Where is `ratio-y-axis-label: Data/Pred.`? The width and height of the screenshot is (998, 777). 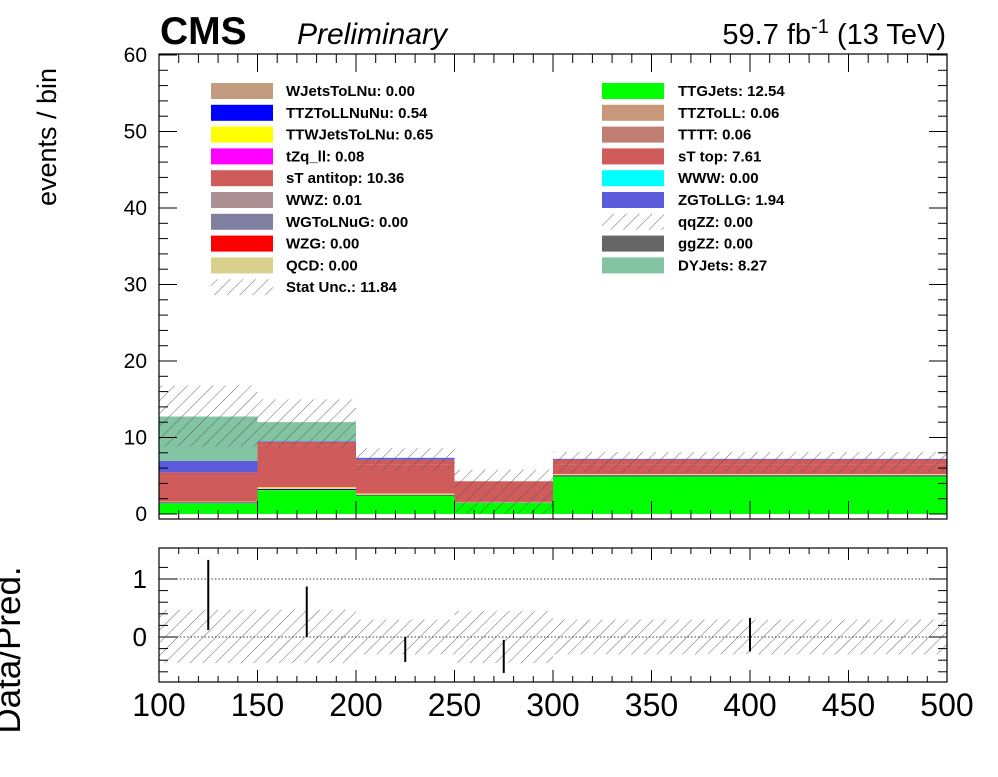 ratio-y-axis-label: Data/Pred. is located at coordinates (14, 649).